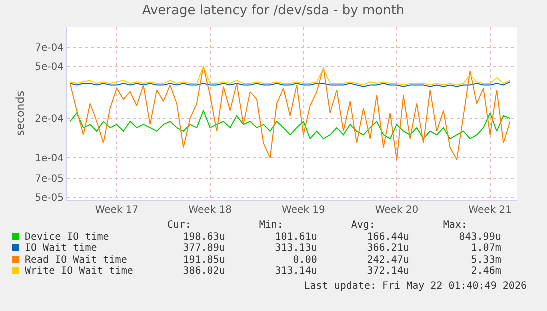 Image resolution: width=547 pixels, height=311 pixels. I want to click on text: 1.07m, so click(486, 248).